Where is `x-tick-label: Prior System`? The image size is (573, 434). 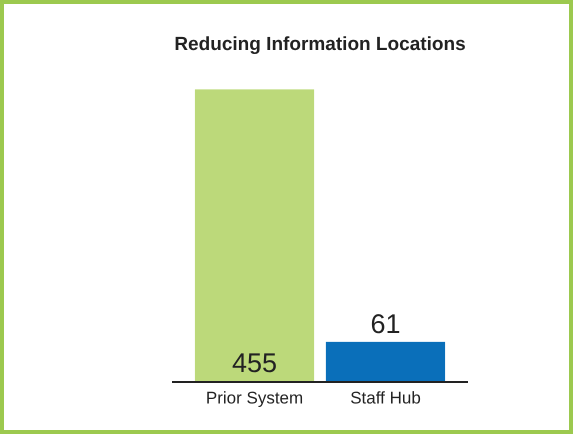 x-tick-label: Prior System is located at coordinates (255, 398).